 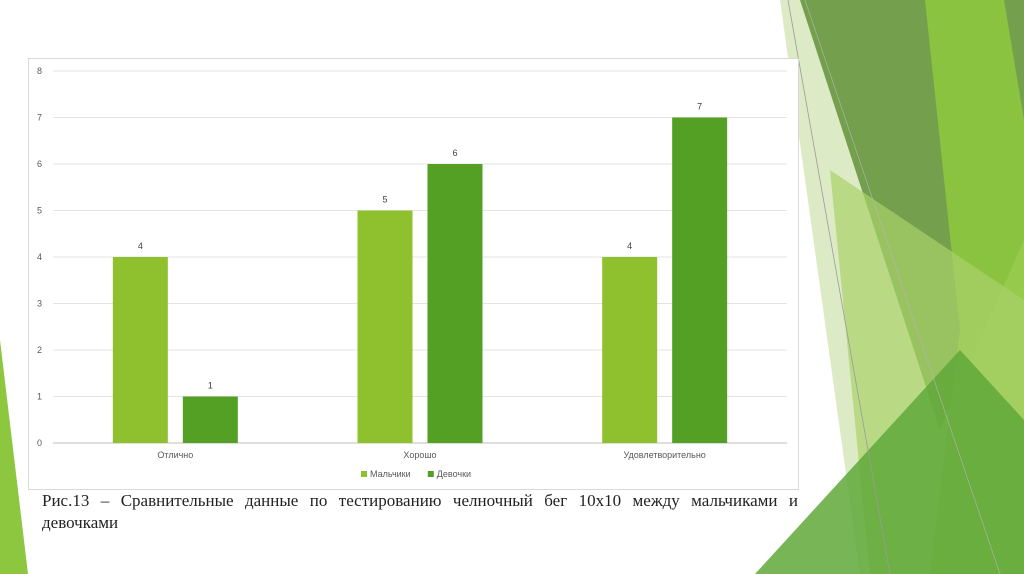 What do you see at coordinates (416, 474) in the screenshot?
I see `legend: Мальчики Девочки` at bounding box center [416, 474].